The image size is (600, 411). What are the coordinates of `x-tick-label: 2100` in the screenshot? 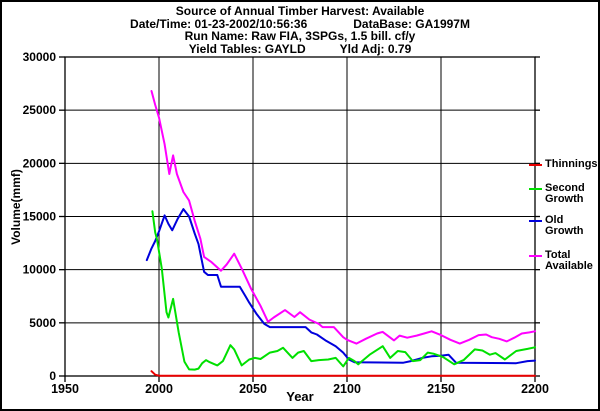 It's located at (347, 389).